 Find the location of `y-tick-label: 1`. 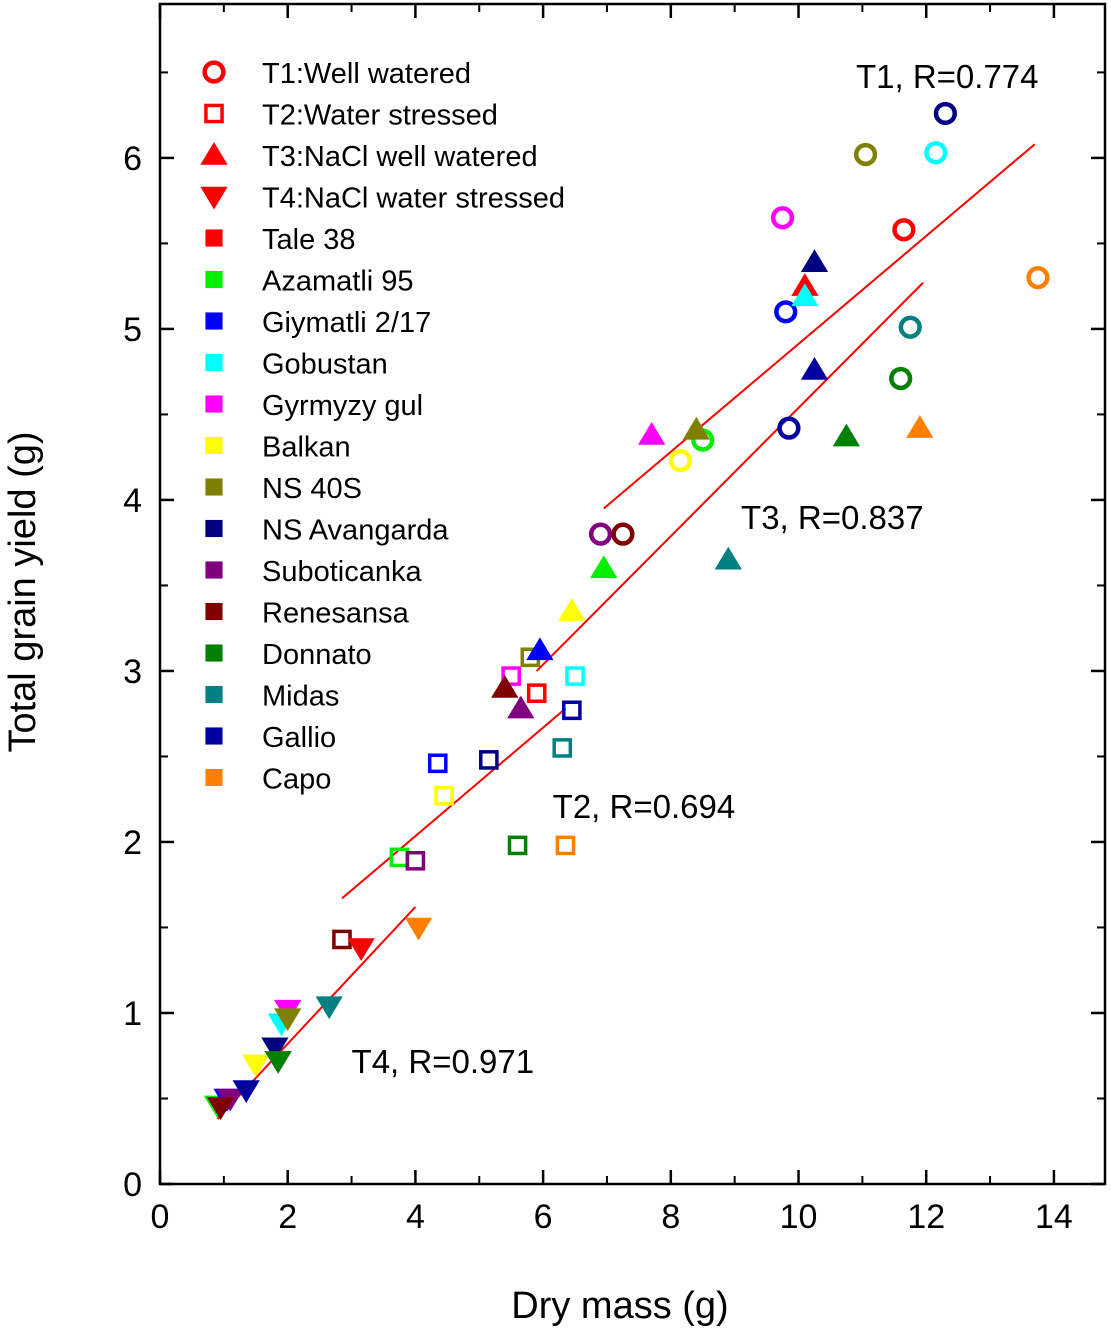

y-tick-label: 1 is located at coordinates (132, 1014).